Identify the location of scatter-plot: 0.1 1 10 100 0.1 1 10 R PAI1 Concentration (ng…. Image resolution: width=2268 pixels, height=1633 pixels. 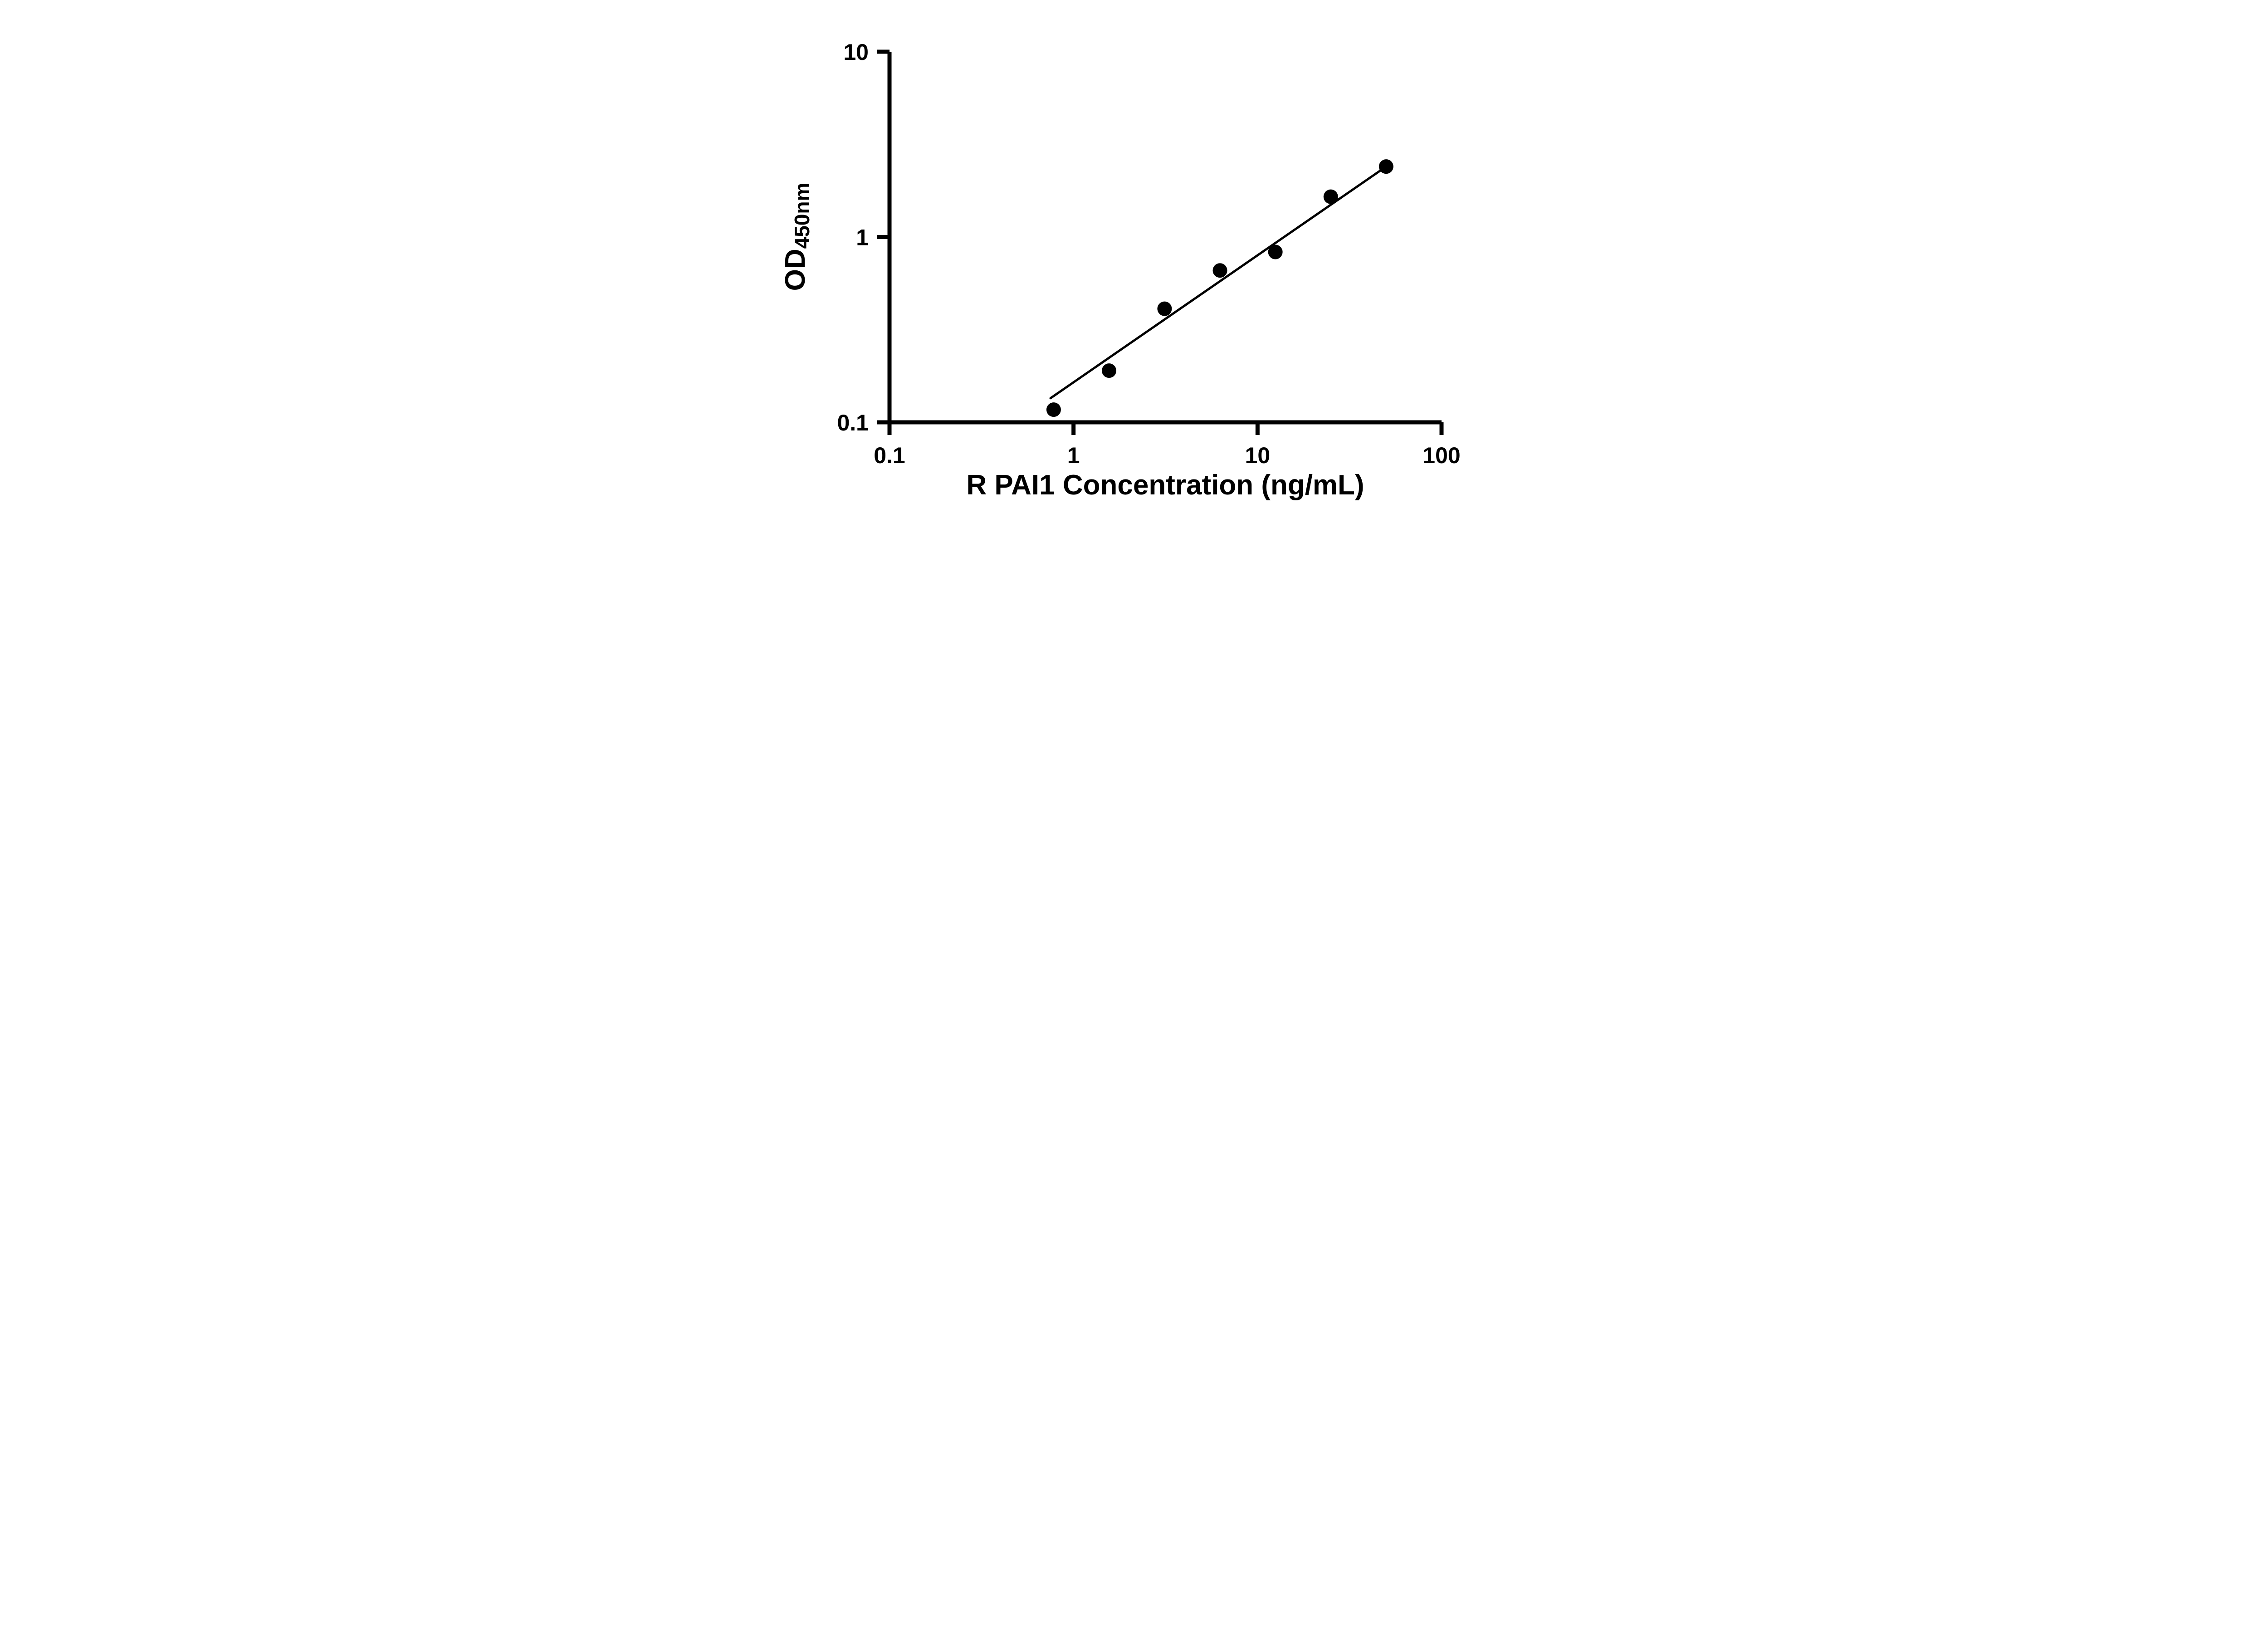
(1120, 270).